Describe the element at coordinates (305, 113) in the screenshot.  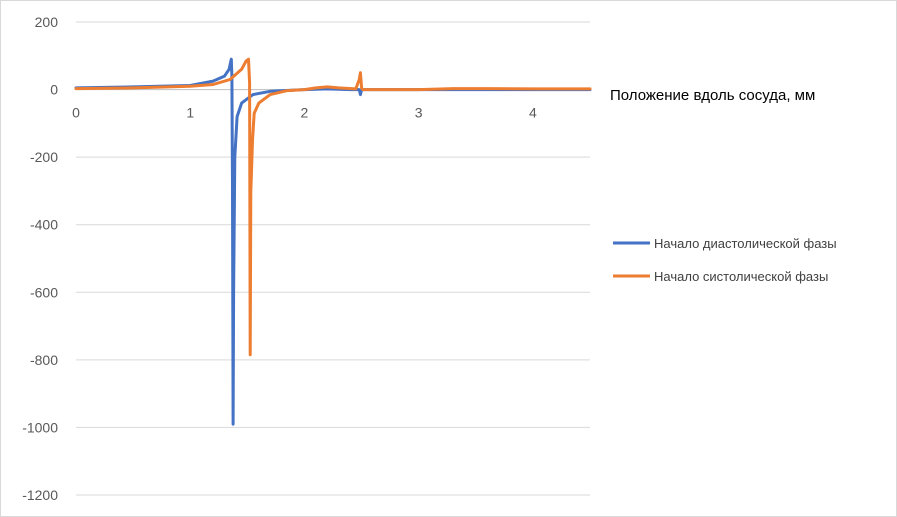
I see `x-tick-label: 2` at that location.